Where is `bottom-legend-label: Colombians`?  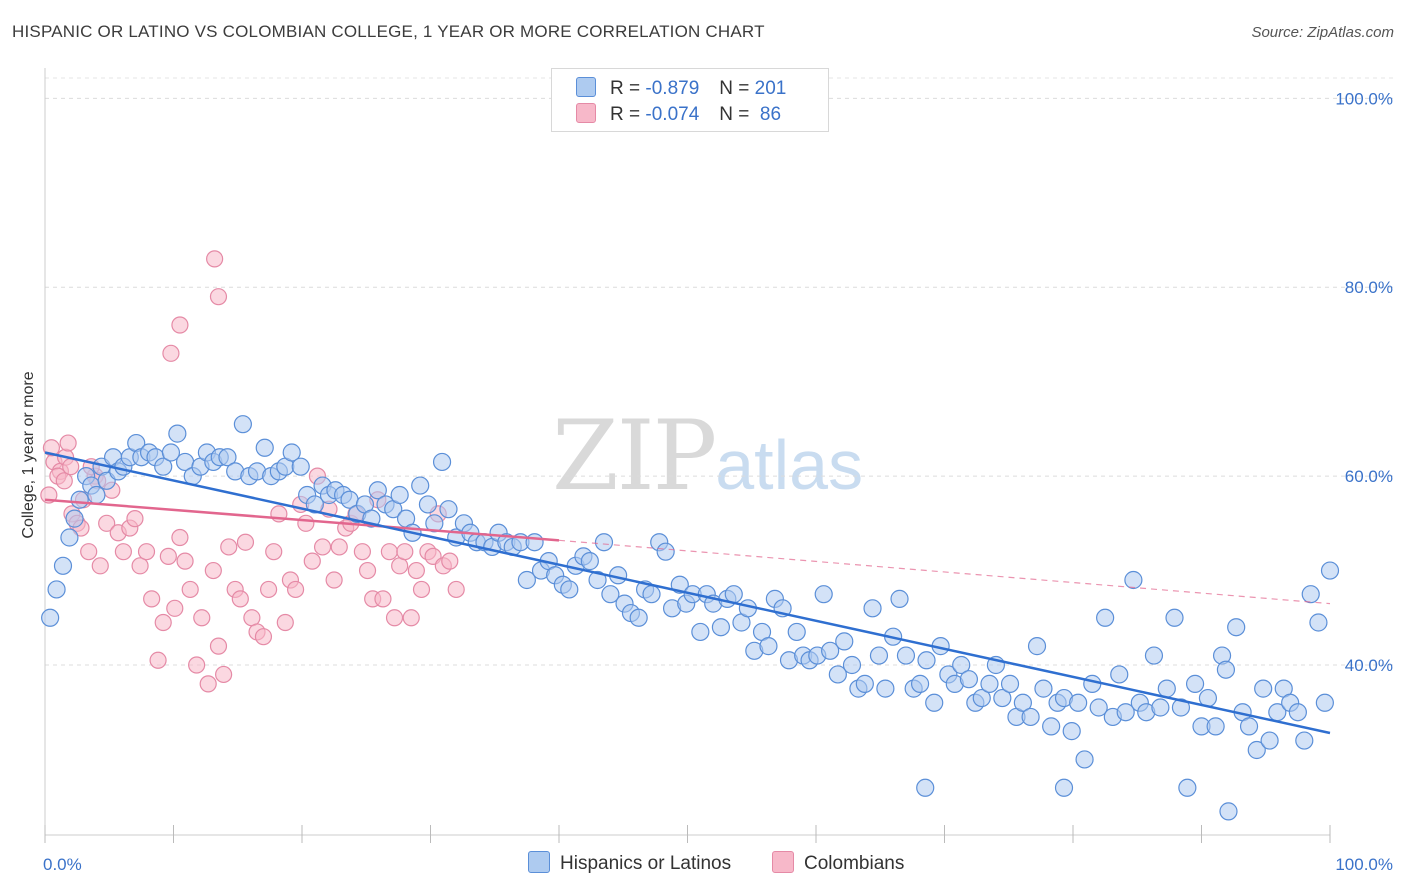 bottom-legend-label: Colombians is located at coordinates (854, 863).